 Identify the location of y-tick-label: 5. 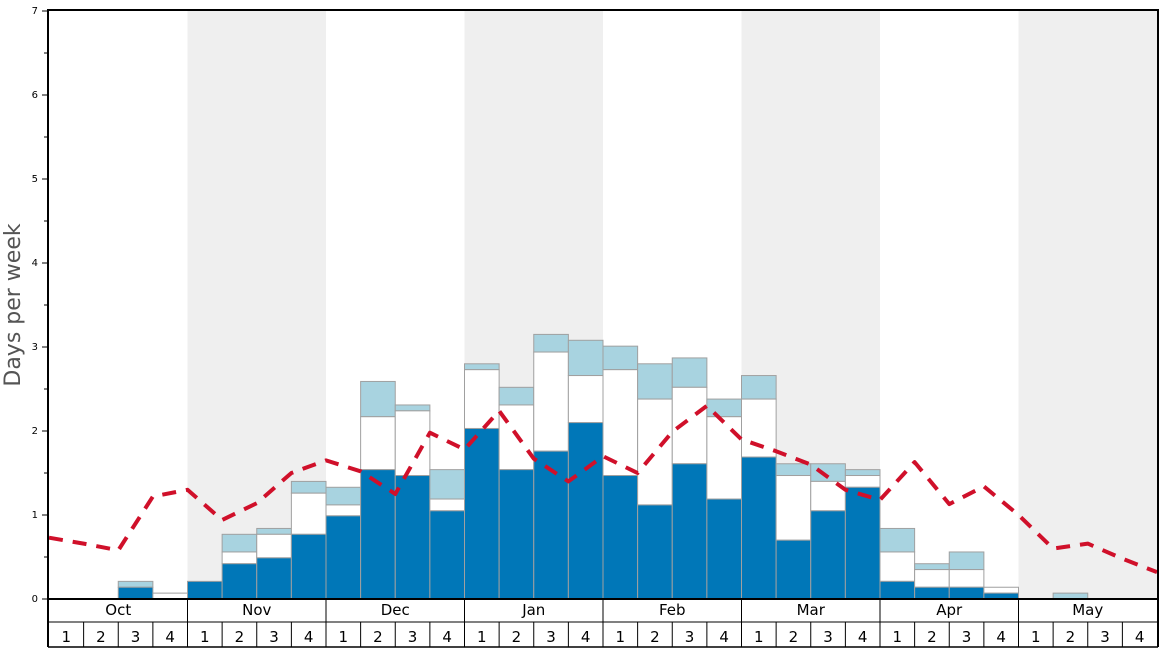
(35, 179).